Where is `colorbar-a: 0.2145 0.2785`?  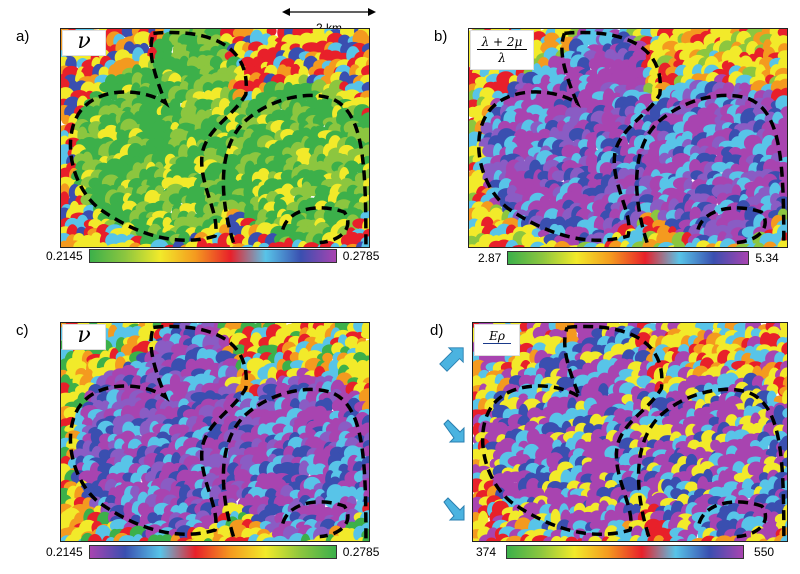
colorbar-a: 0.2145 0.2785 is located at coordinates (212, 256).